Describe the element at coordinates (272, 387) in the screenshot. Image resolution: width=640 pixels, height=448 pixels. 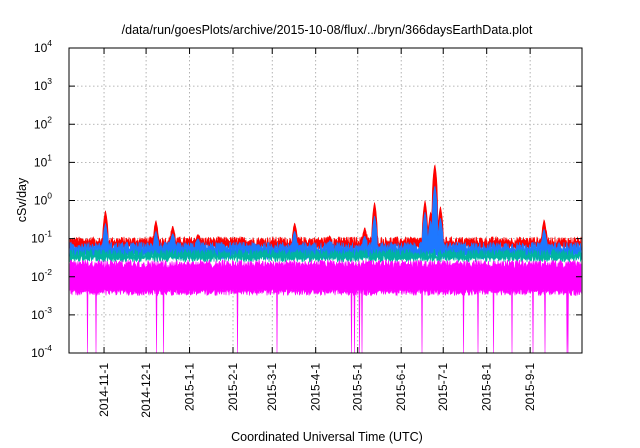
I see `x-tick-label: 2015-3-1` at that location.